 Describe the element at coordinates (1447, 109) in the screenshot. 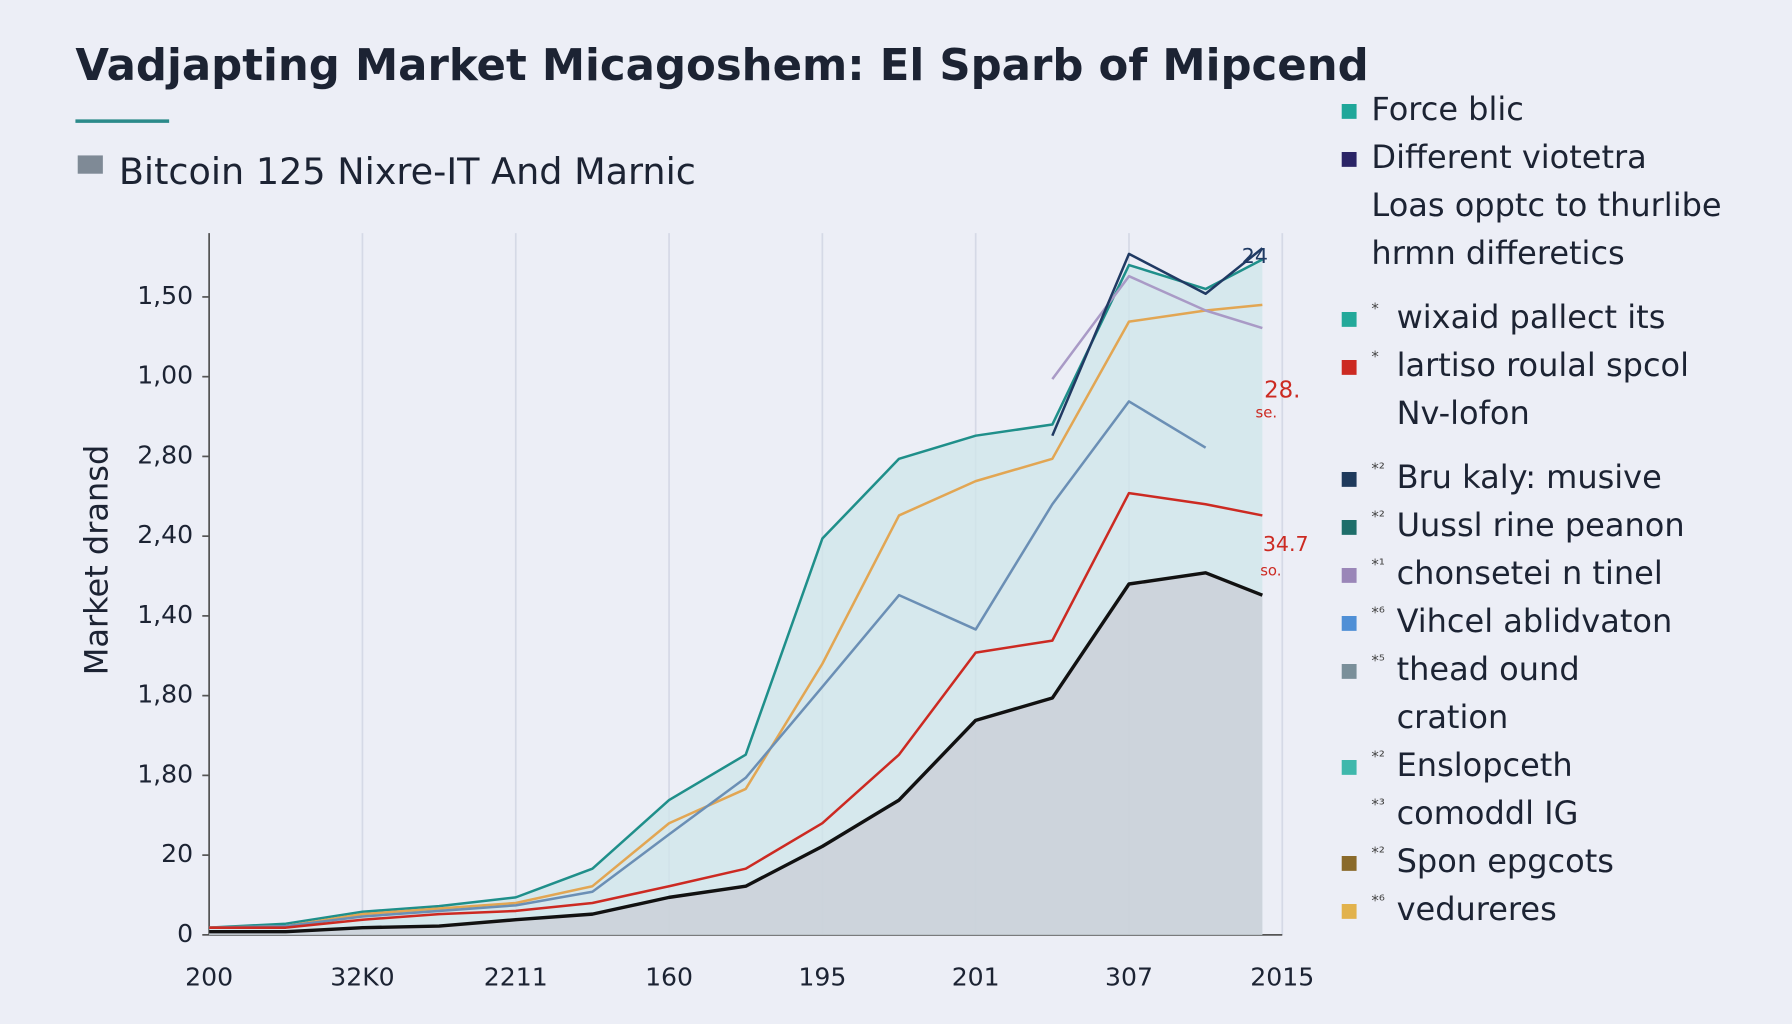

I see `legend-label: Force blic` at that location.